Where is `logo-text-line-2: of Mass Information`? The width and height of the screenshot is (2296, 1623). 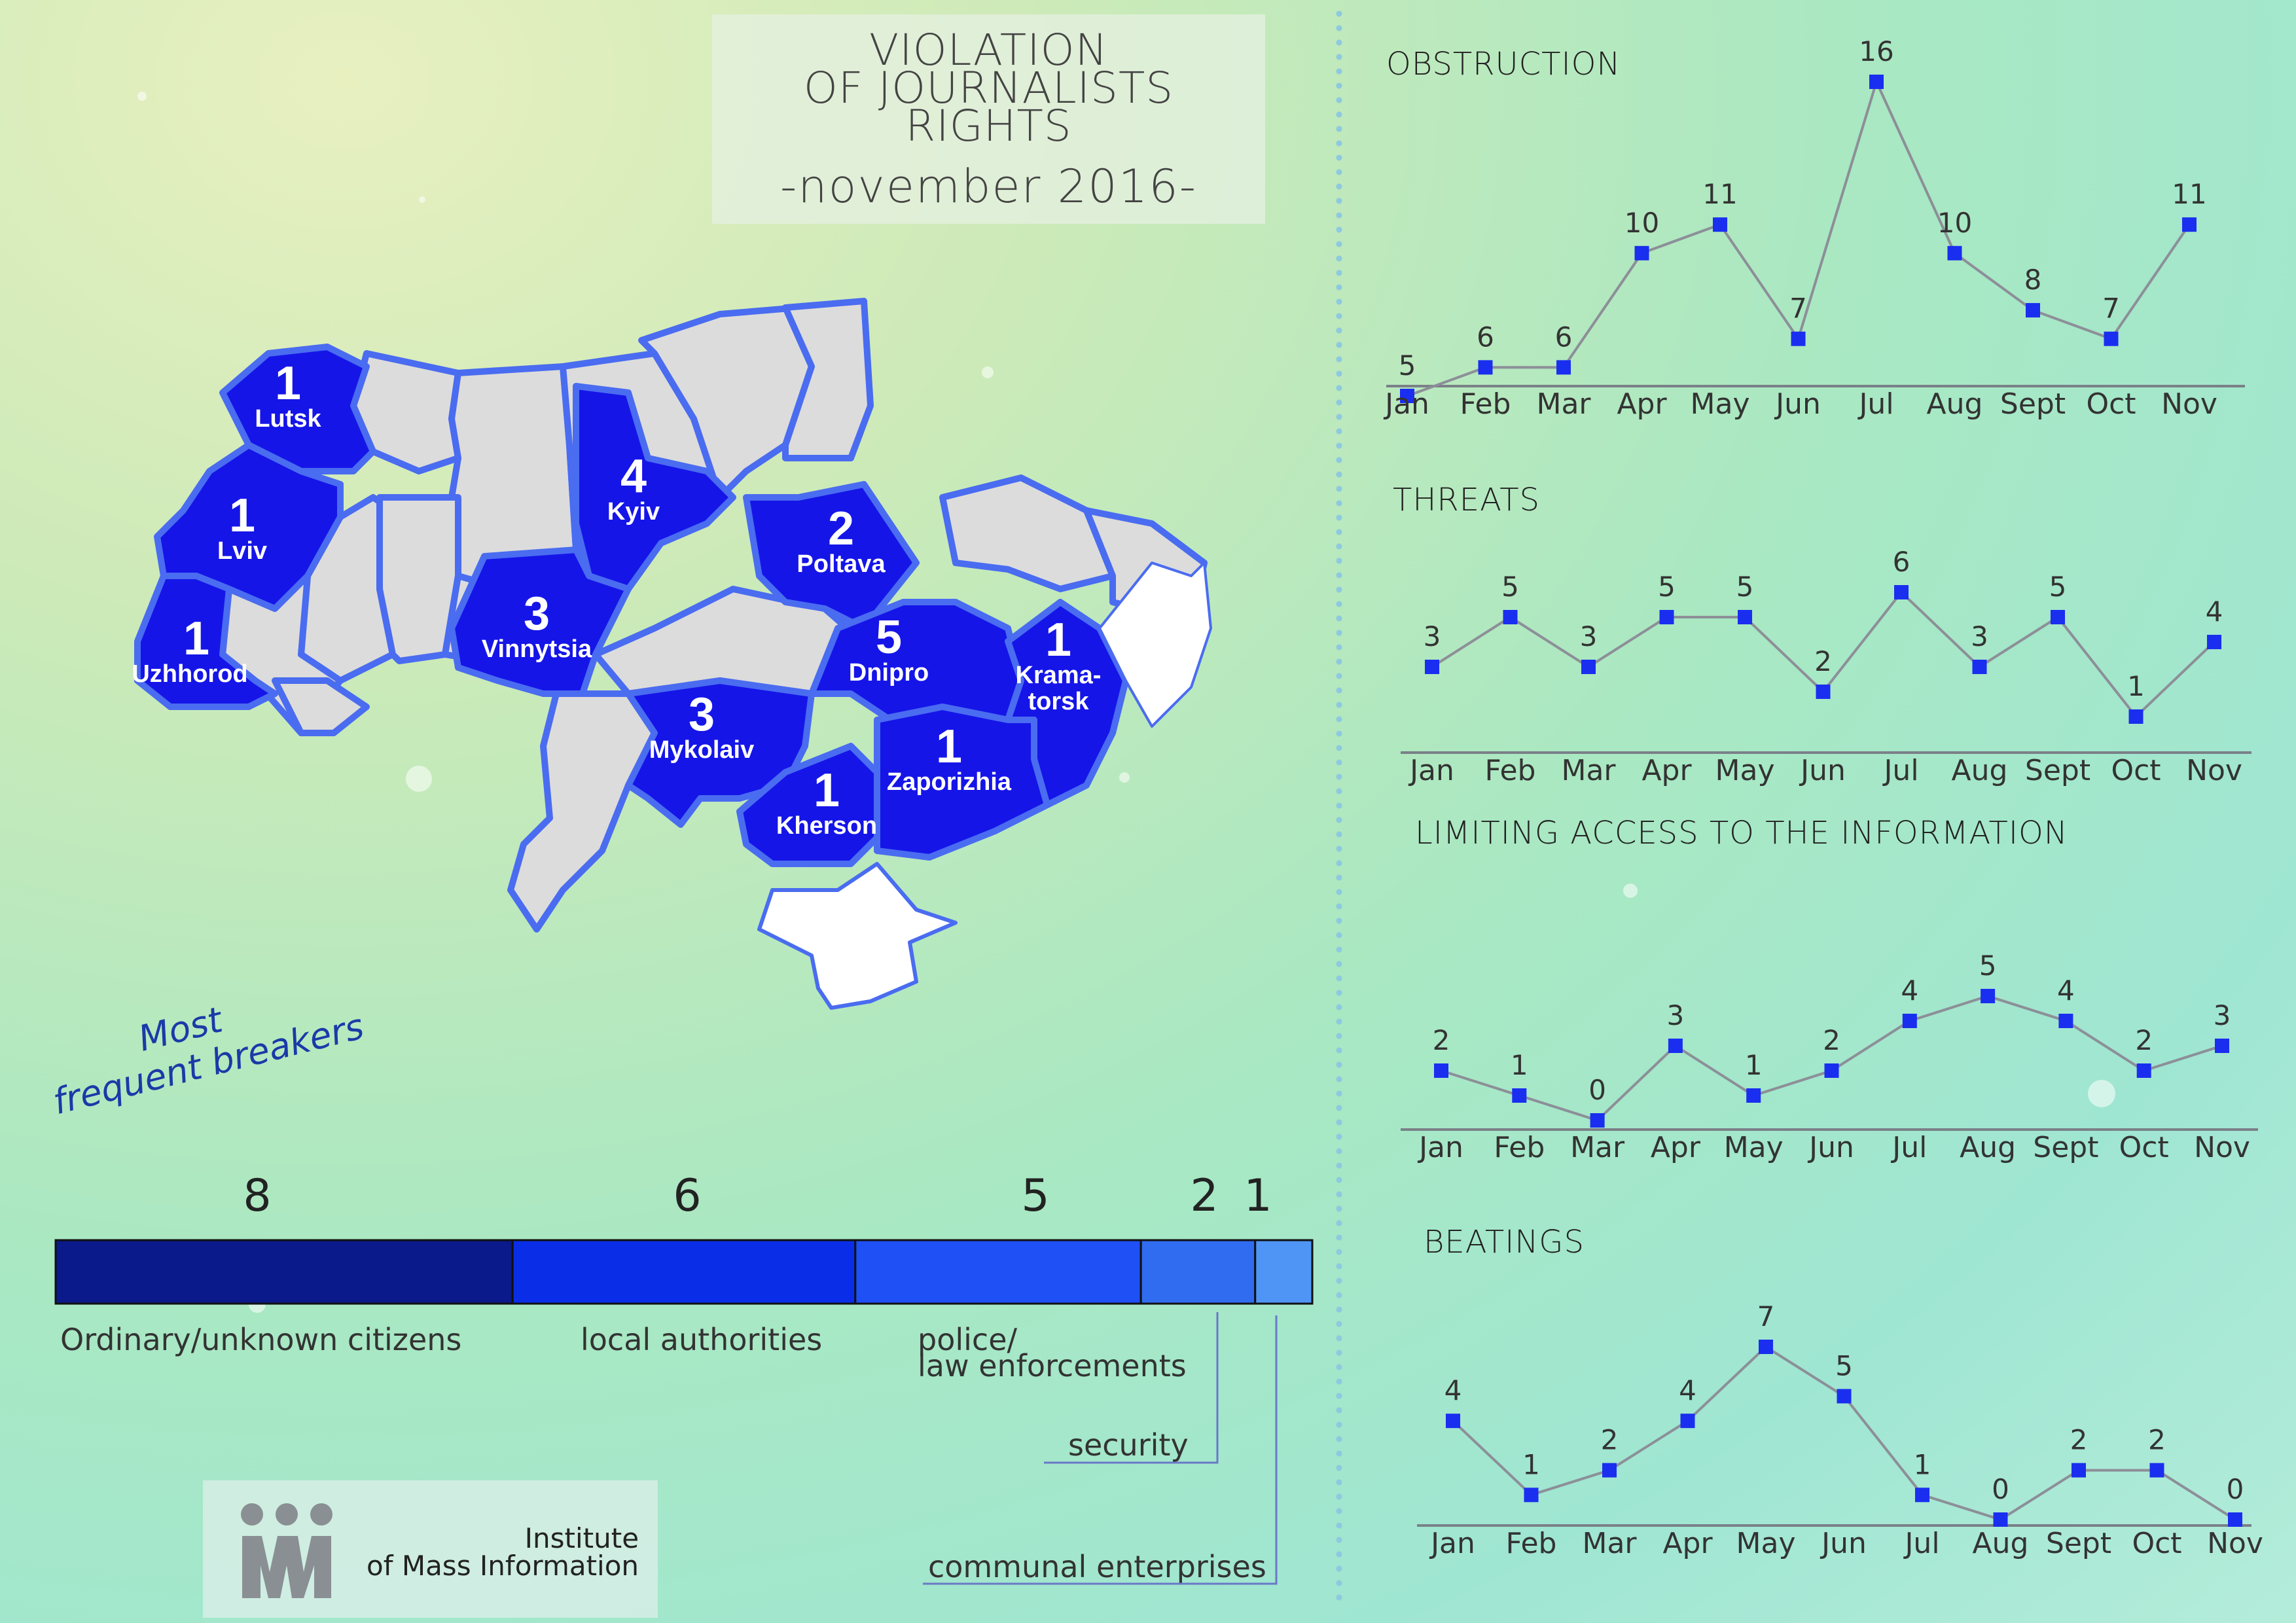
logo-text-line-2: of Mass Information is located at coordinates (503, 1566).